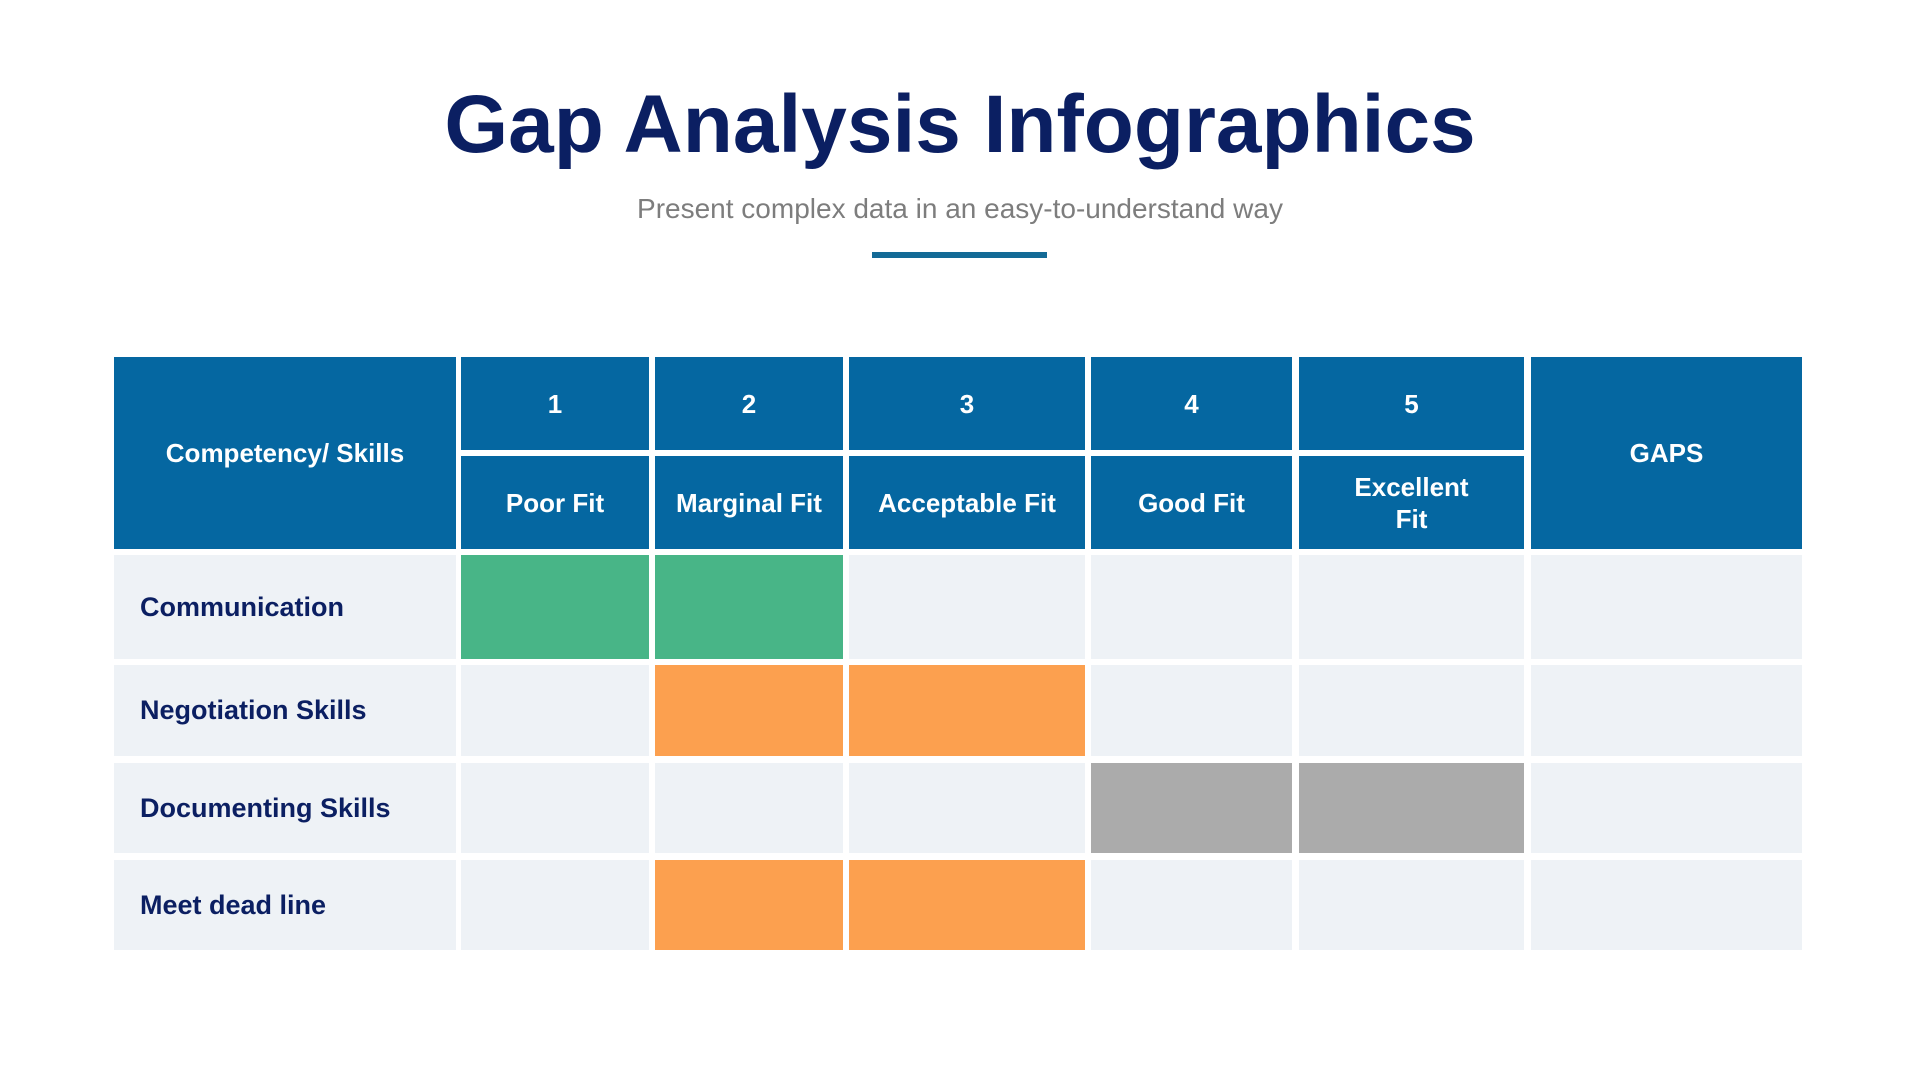 The height and width of the screenshot is (1080, 1920). What do you see at coordinates (1666, 453) in the screenshot?
I see `header-gaps: GAPS` at bounding box center [1666, 453].